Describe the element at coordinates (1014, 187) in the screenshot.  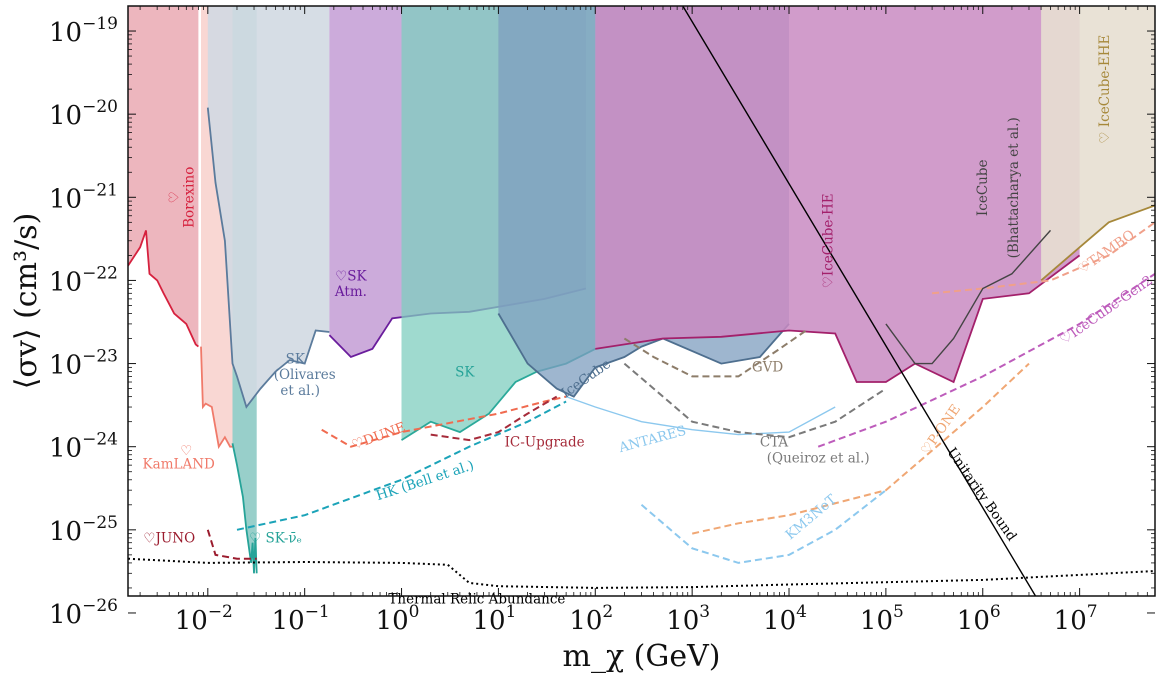
I see `label-bhattacharya-et-al-22: (Bhattacharya et al.)` at that location.